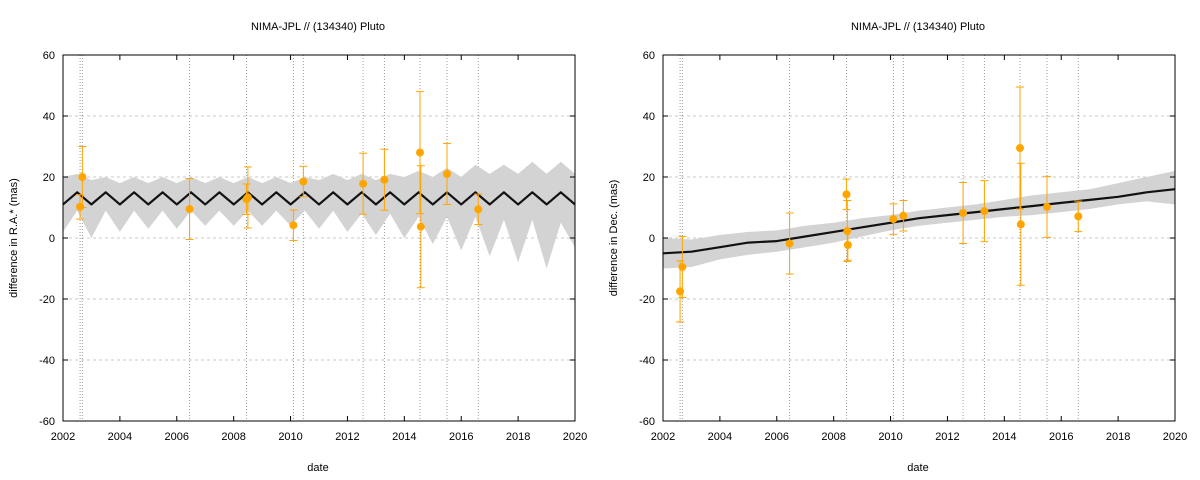 Image resolution: width=1200 pixels, height=480 pixels. What do you see at coordinates (317, 468) in the screenshot?
I see `chart-ra-xlabel: date` at bounding box center [317, 468].